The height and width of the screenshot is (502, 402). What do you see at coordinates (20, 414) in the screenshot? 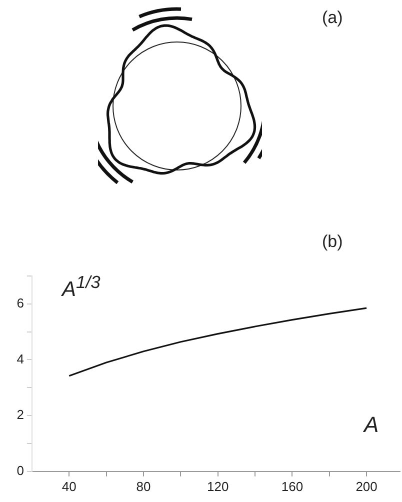
I see `y-tick-label: 2` at bounding box center [20, 414].